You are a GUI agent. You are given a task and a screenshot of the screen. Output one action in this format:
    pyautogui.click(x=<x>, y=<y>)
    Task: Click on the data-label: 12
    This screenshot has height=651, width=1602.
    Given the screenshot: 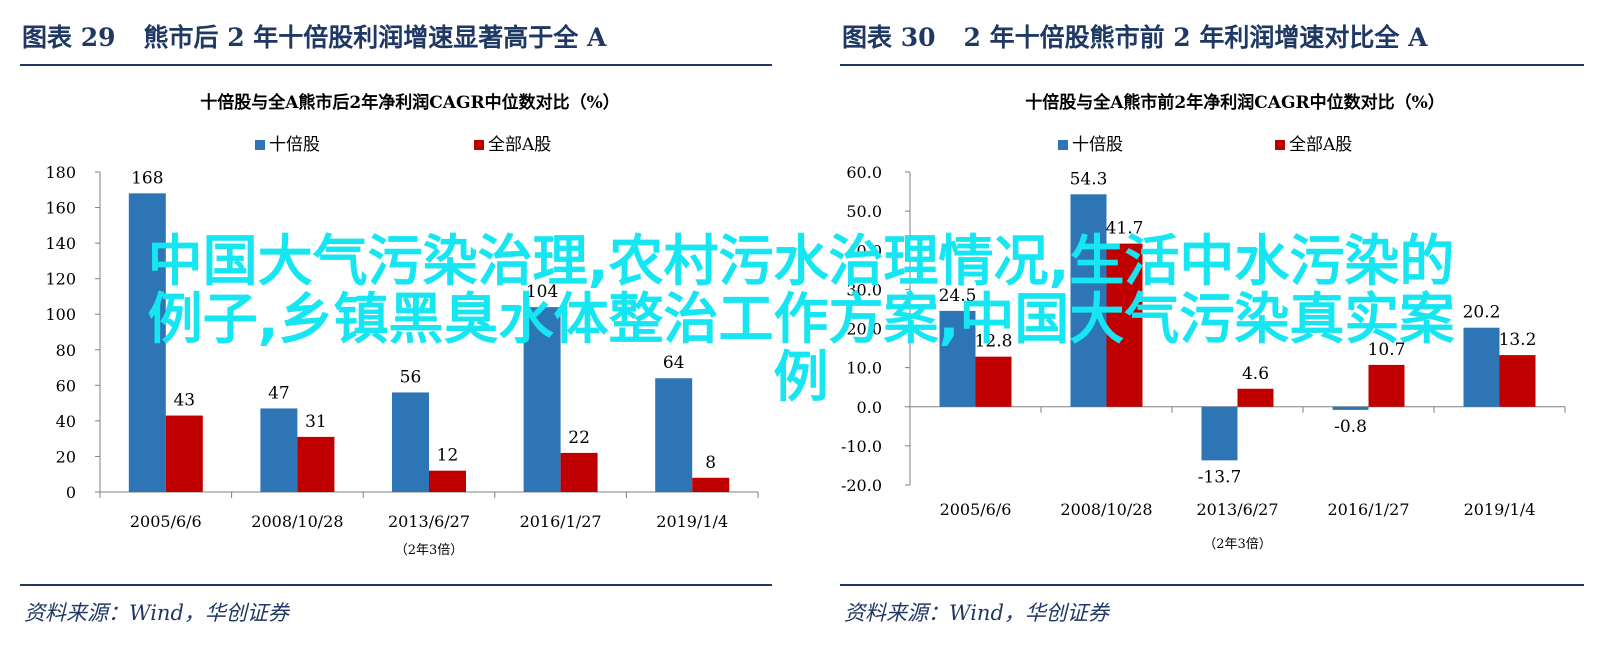 What is the action you would take?
    pyautogui.click(x=448, y=456)
    